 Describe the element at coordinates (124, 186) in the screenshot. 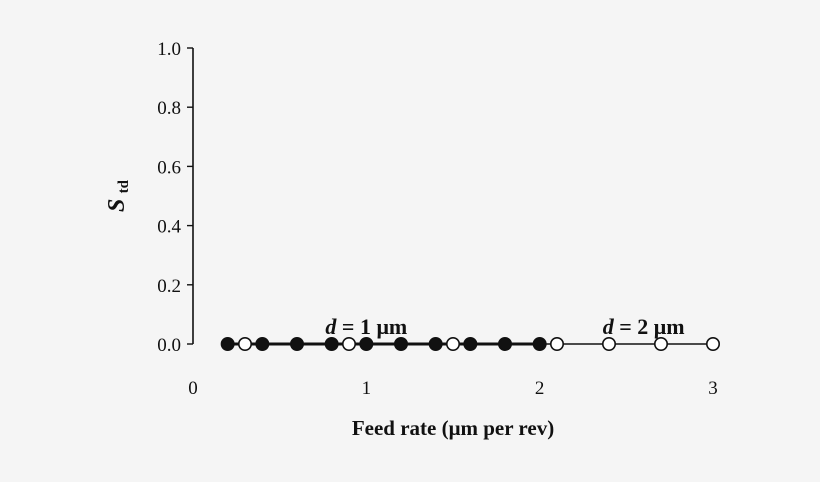

I see `y-axis-title-subscript: td` at that location.